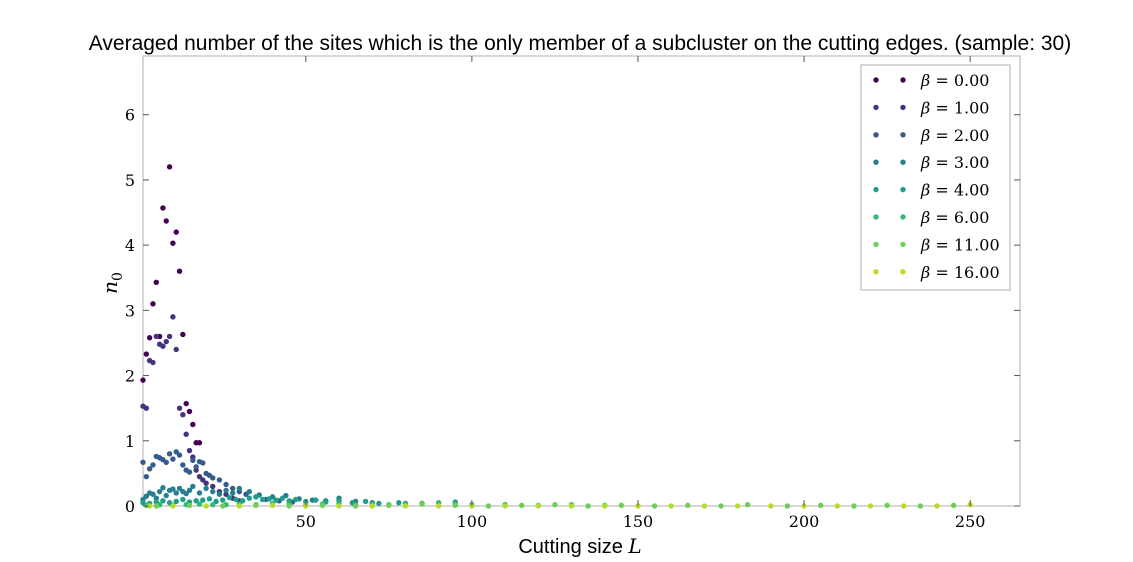  What do you see at coordinates (130, 115) in the screenshot?
I see `y-tick-label: 6` at bounding box center [130, 115].